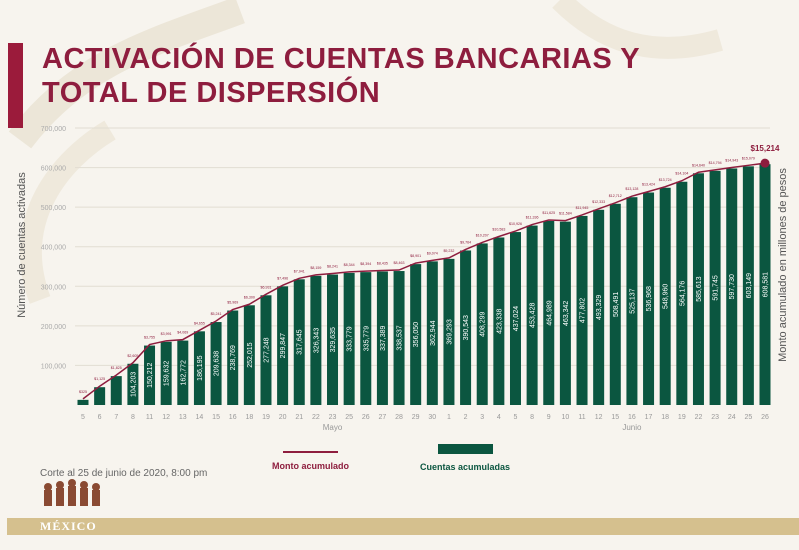  I want to click on bar-value-label: 525,137, so click(632, 300).